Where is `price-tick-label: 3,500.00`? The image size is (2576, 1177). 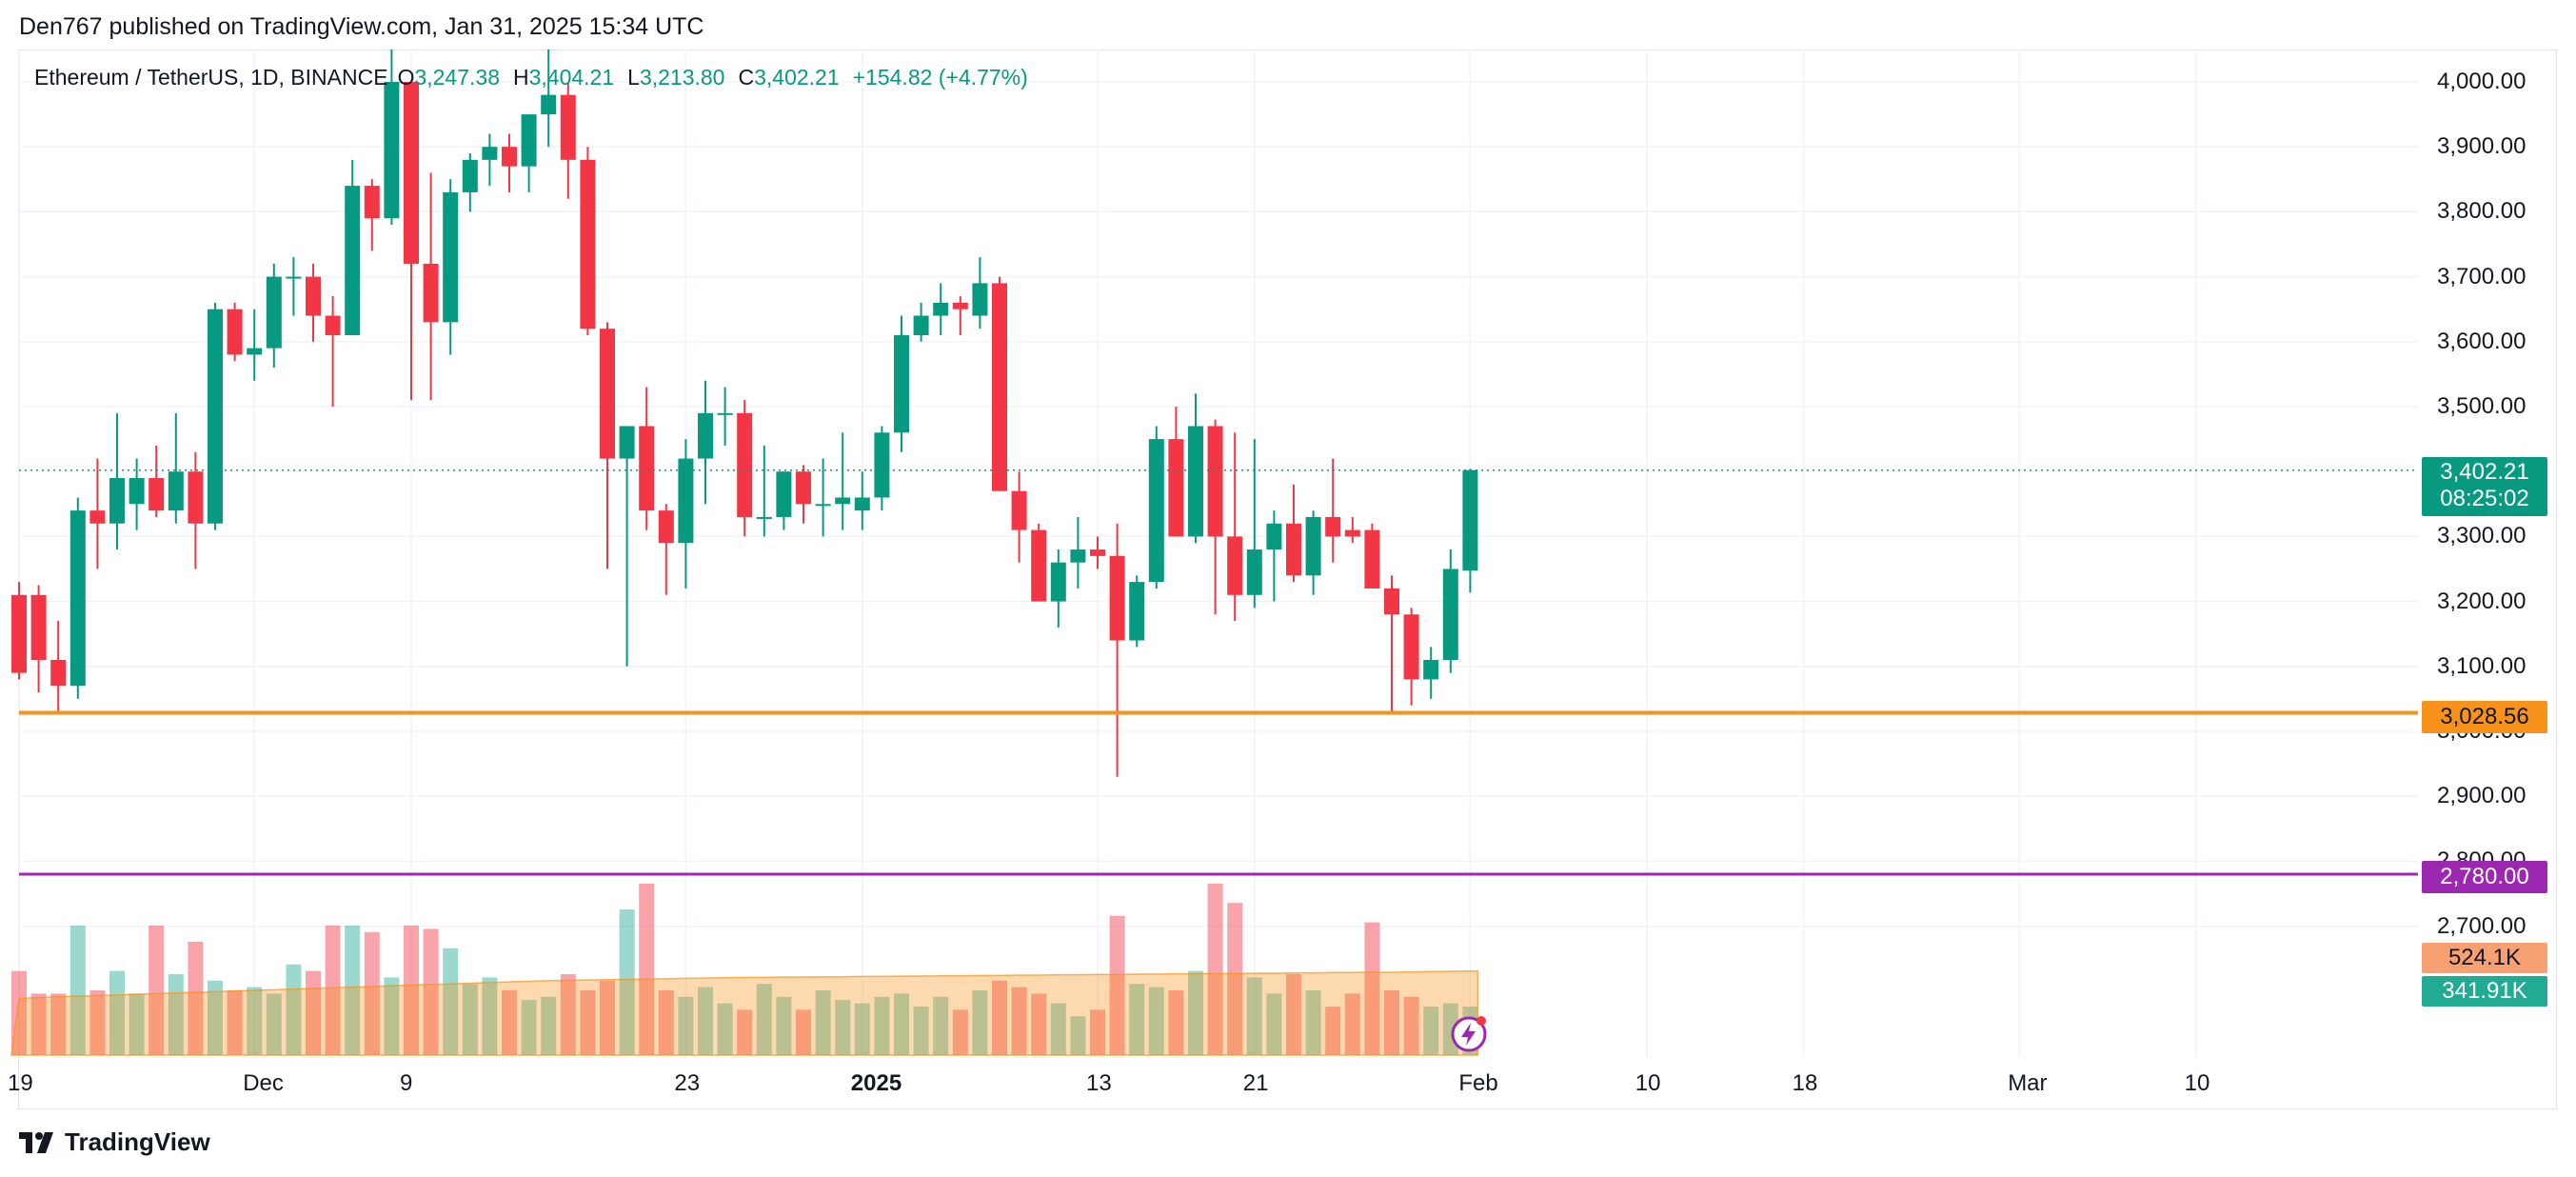
price-tick-label: 3,500.00 is located at coordinates (2482, 406).